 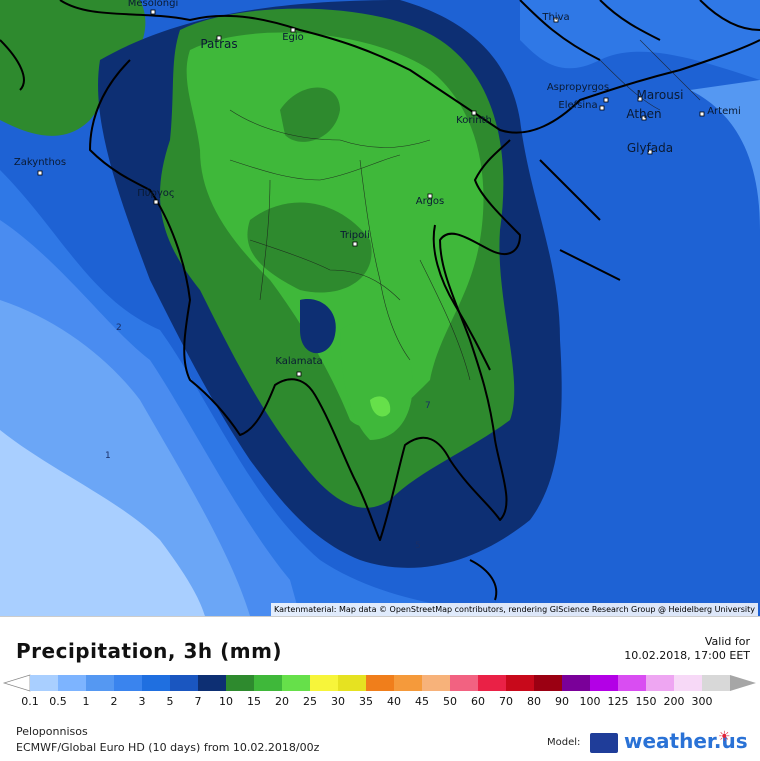 I want to click on city-11: Zakynthos, so click(x=40, y=166).